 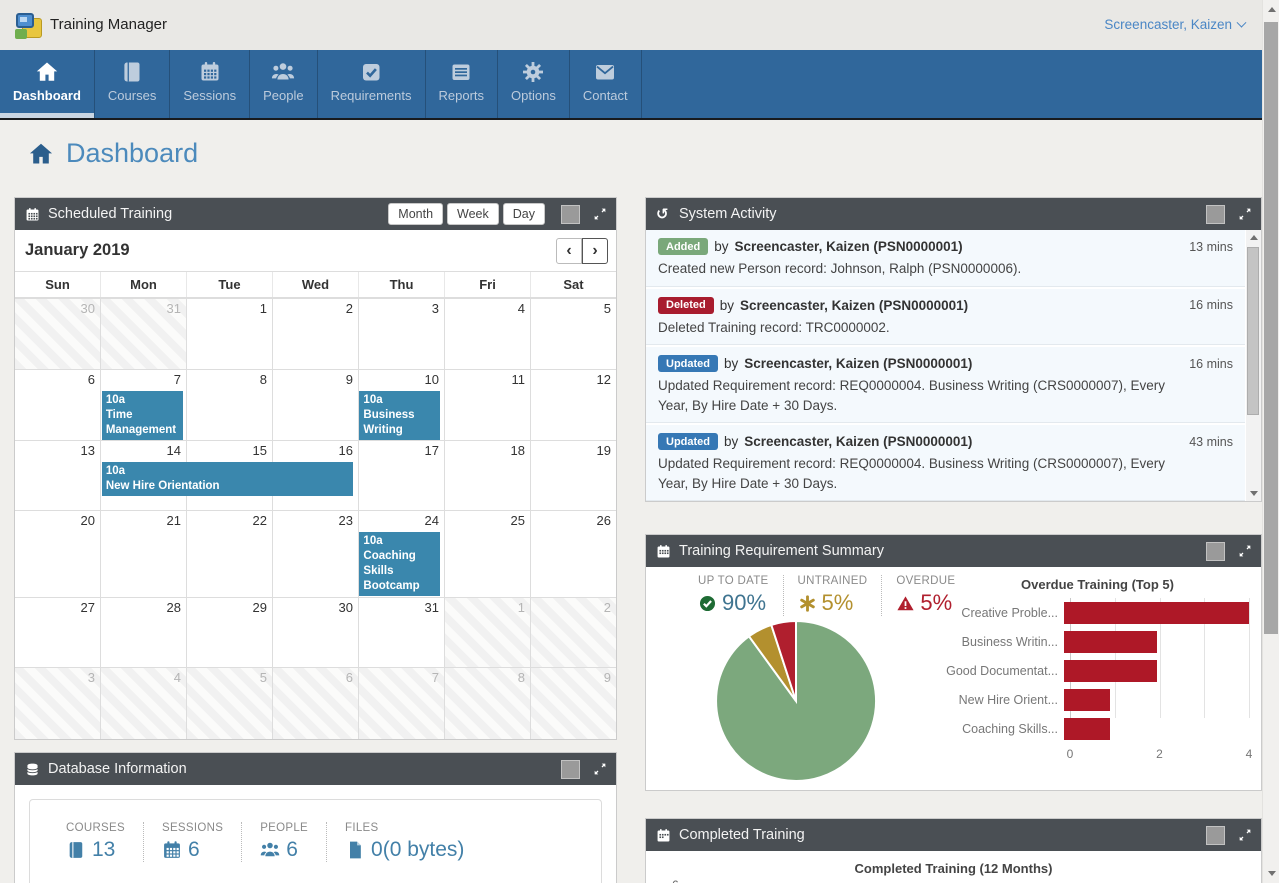 I want to click on nav-tab-courses: Courses, so click(x=133, y=84).